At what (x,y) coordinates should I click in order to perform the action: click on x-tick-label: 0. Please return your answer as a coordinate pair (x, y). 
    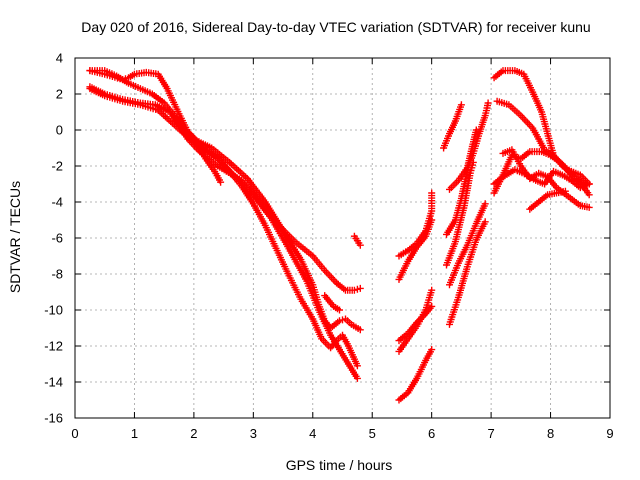
    Looking at the image, I should click on (74, 433).